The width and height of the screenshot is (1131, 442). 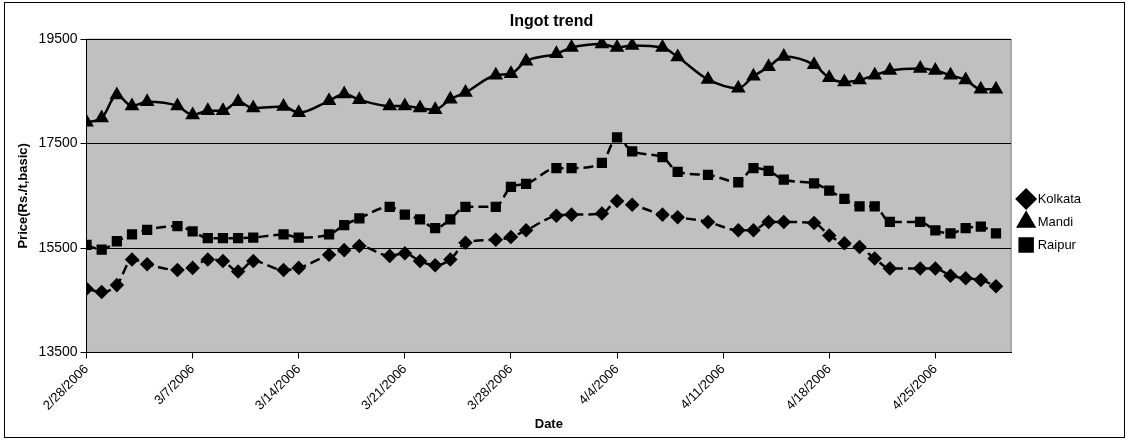 I want to click on legend-label: Mandi, so click(x=1055, y=221).